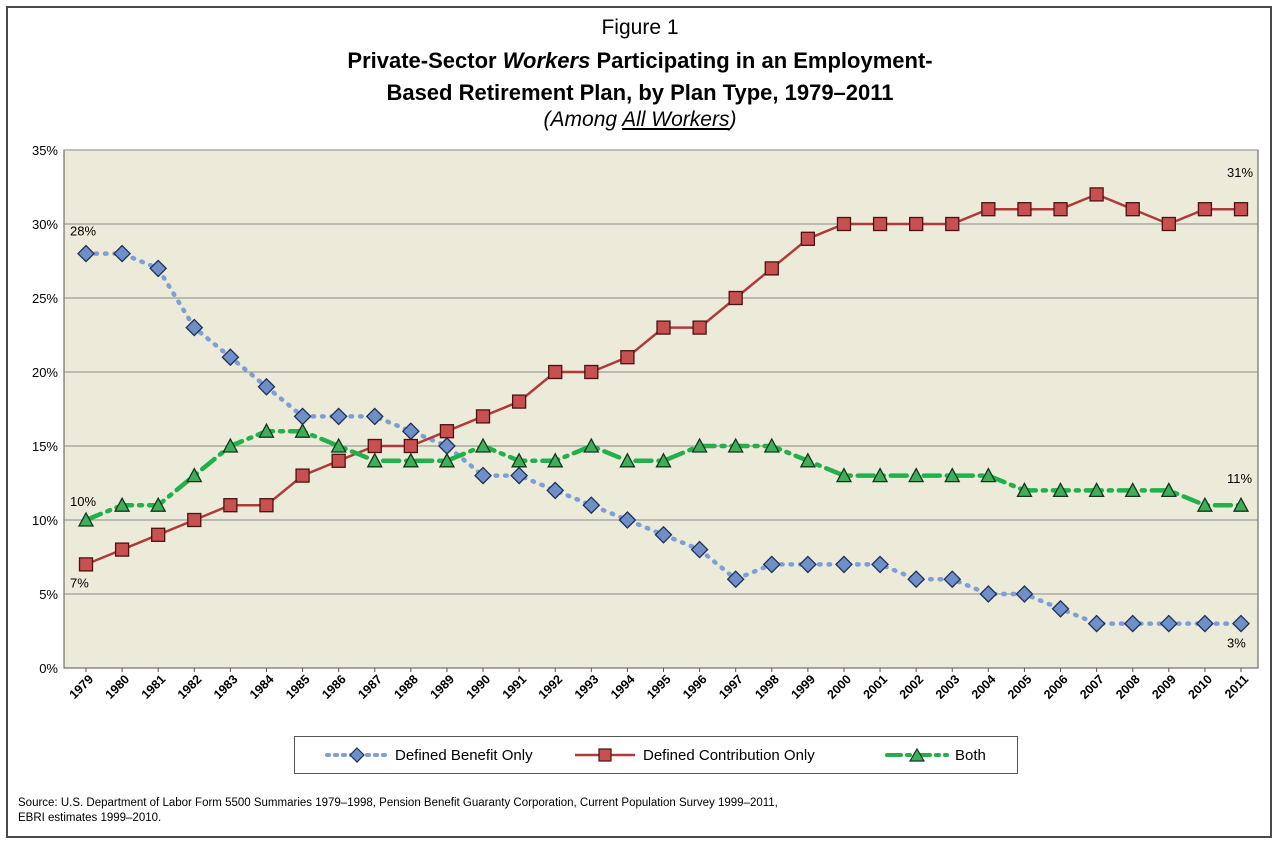  I want to click on data-label: 10%, so click(83, 501).